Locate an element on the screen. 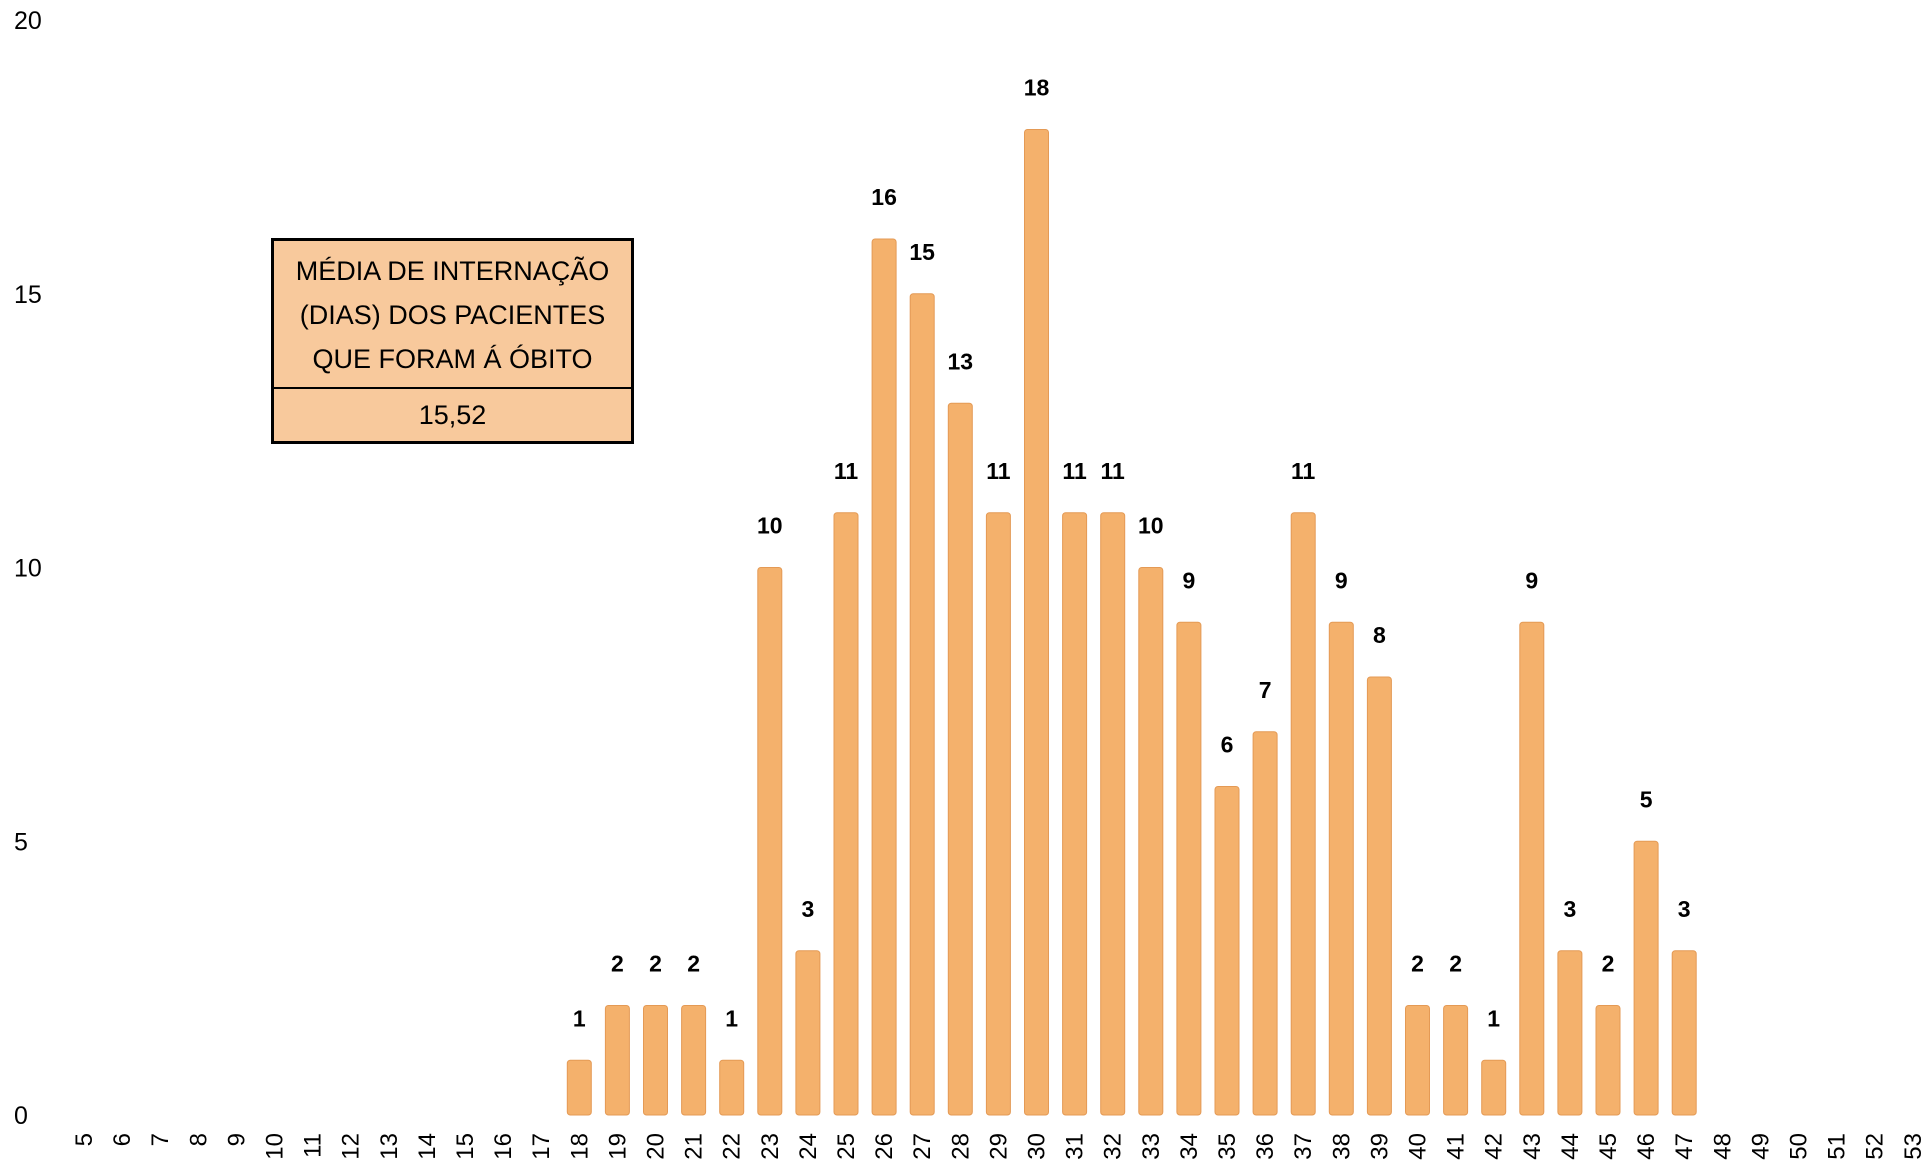  x-tick-label: 20 is located at coordinates (656, 1146).